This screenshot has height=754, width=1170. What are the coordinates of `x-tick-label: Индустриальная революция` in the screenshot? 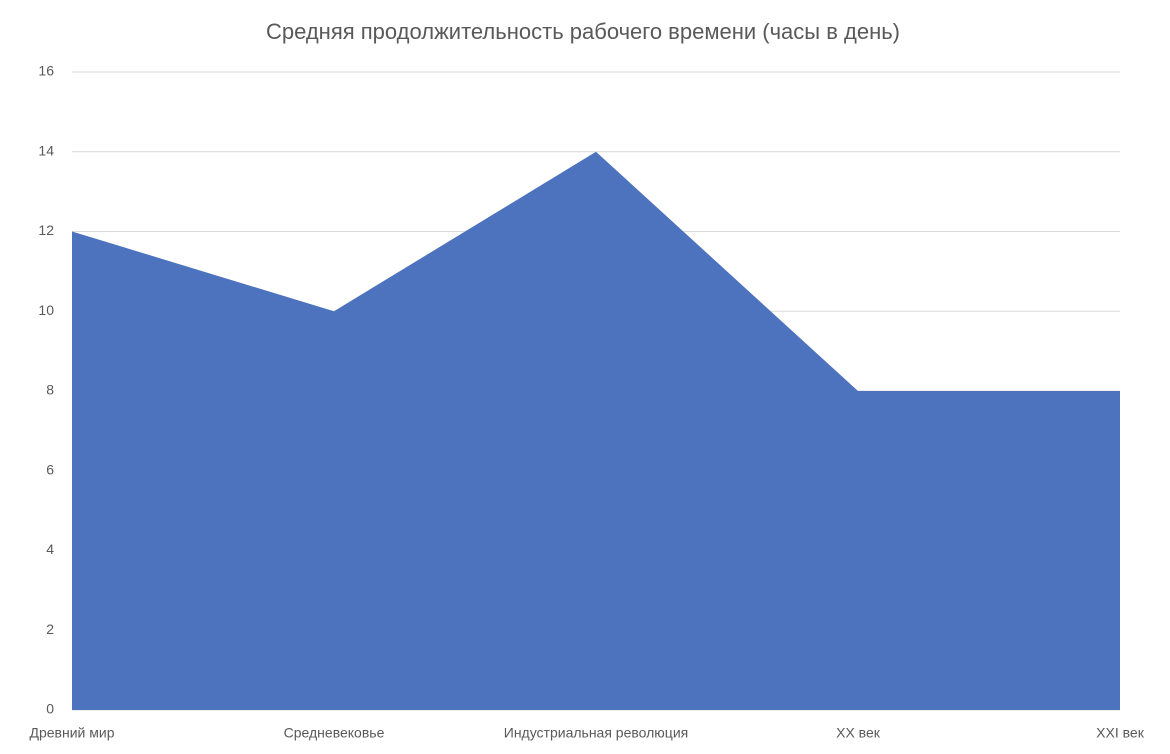 It's located at (596, 733).